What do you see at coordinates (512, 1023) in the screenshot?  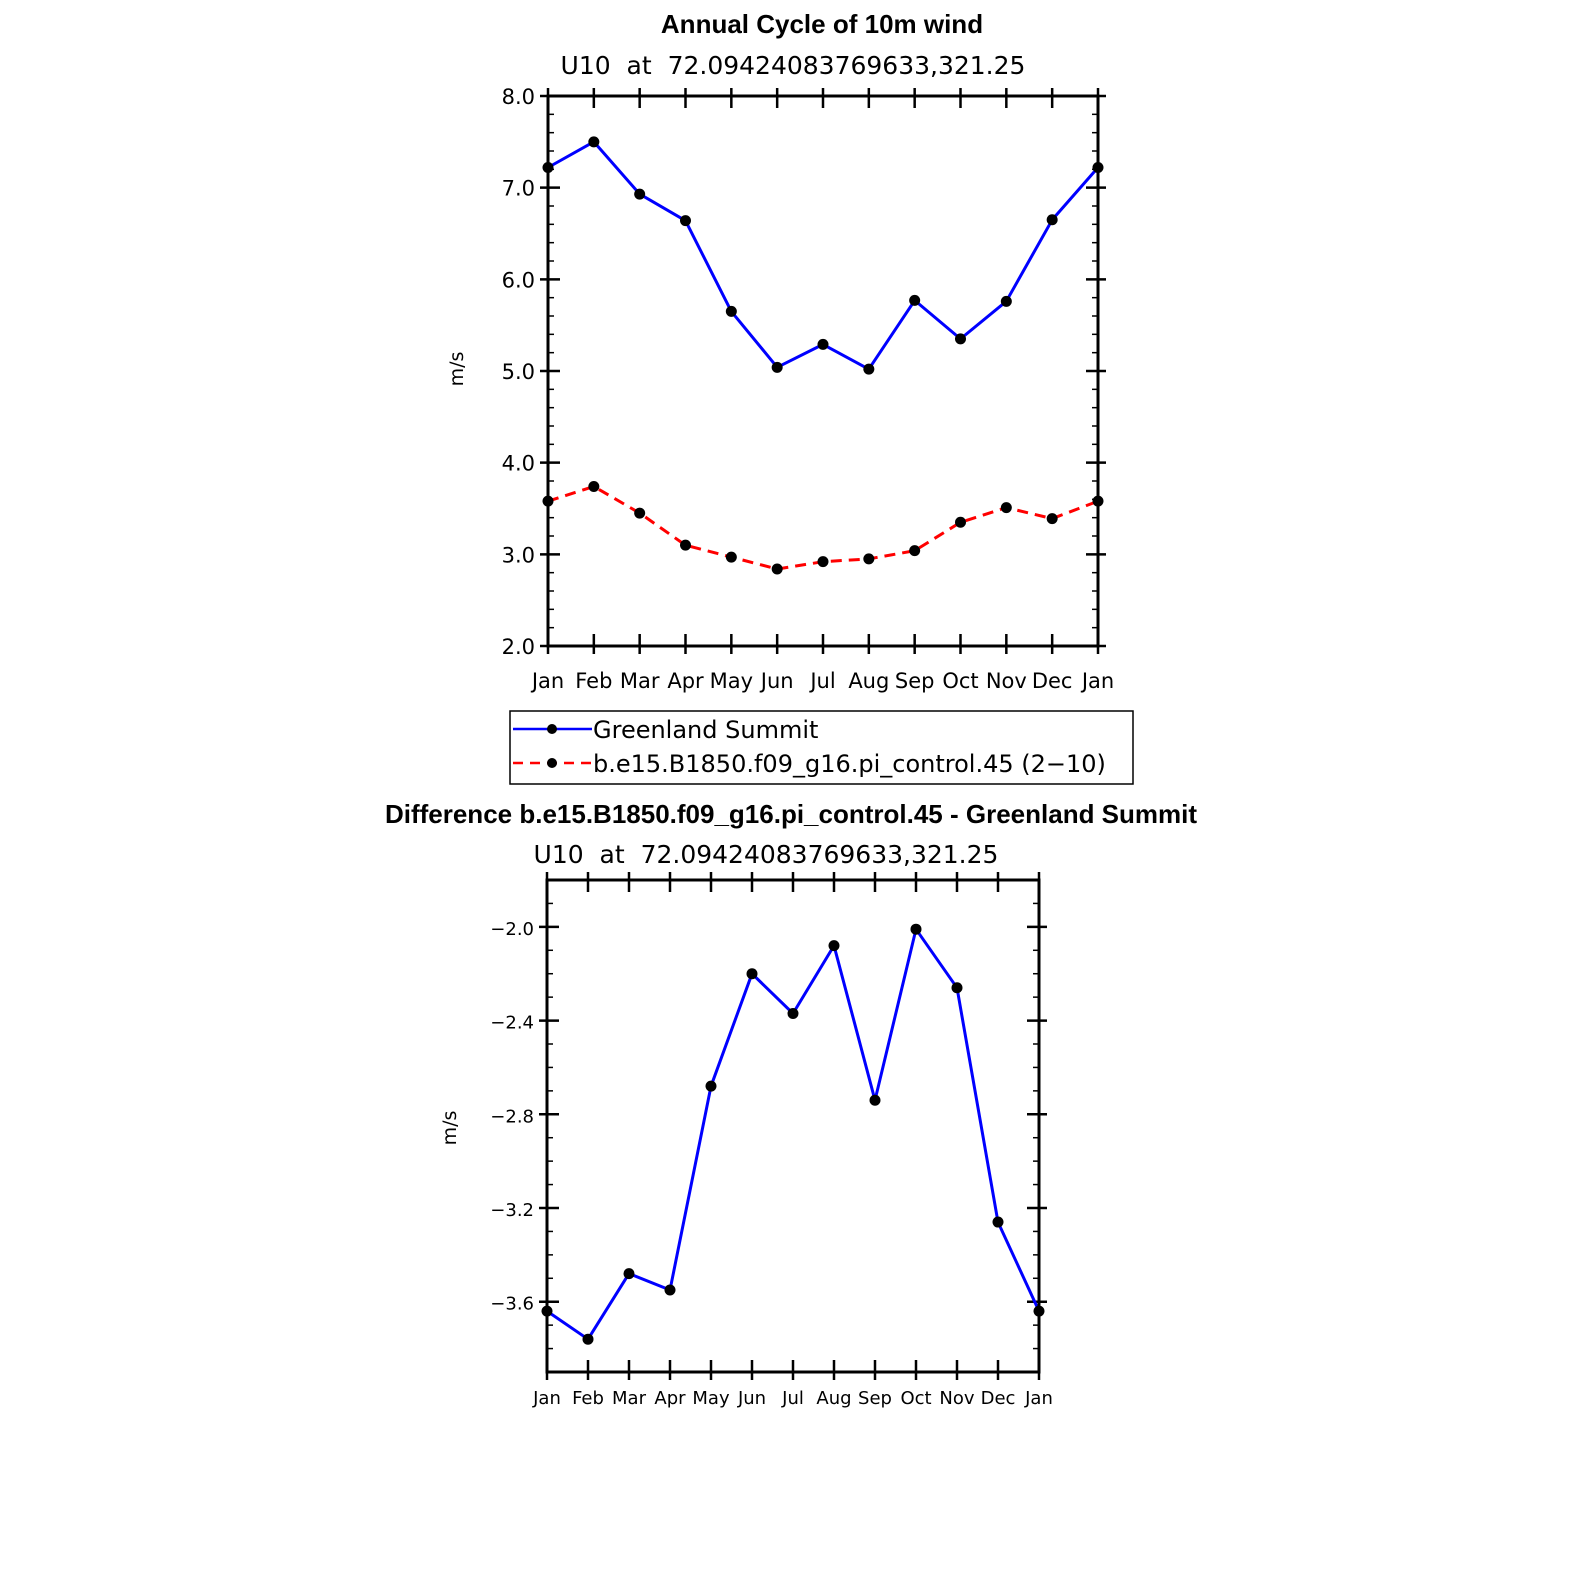 I see `y-tick-label: −2.4` at bounding box center [512, 1023].